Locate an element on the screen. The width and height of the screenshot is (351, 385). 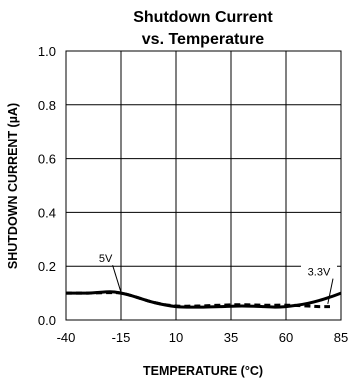
x-tick-labels: -40 -15 10 35 60 85 is located at coordinates (203, 337).